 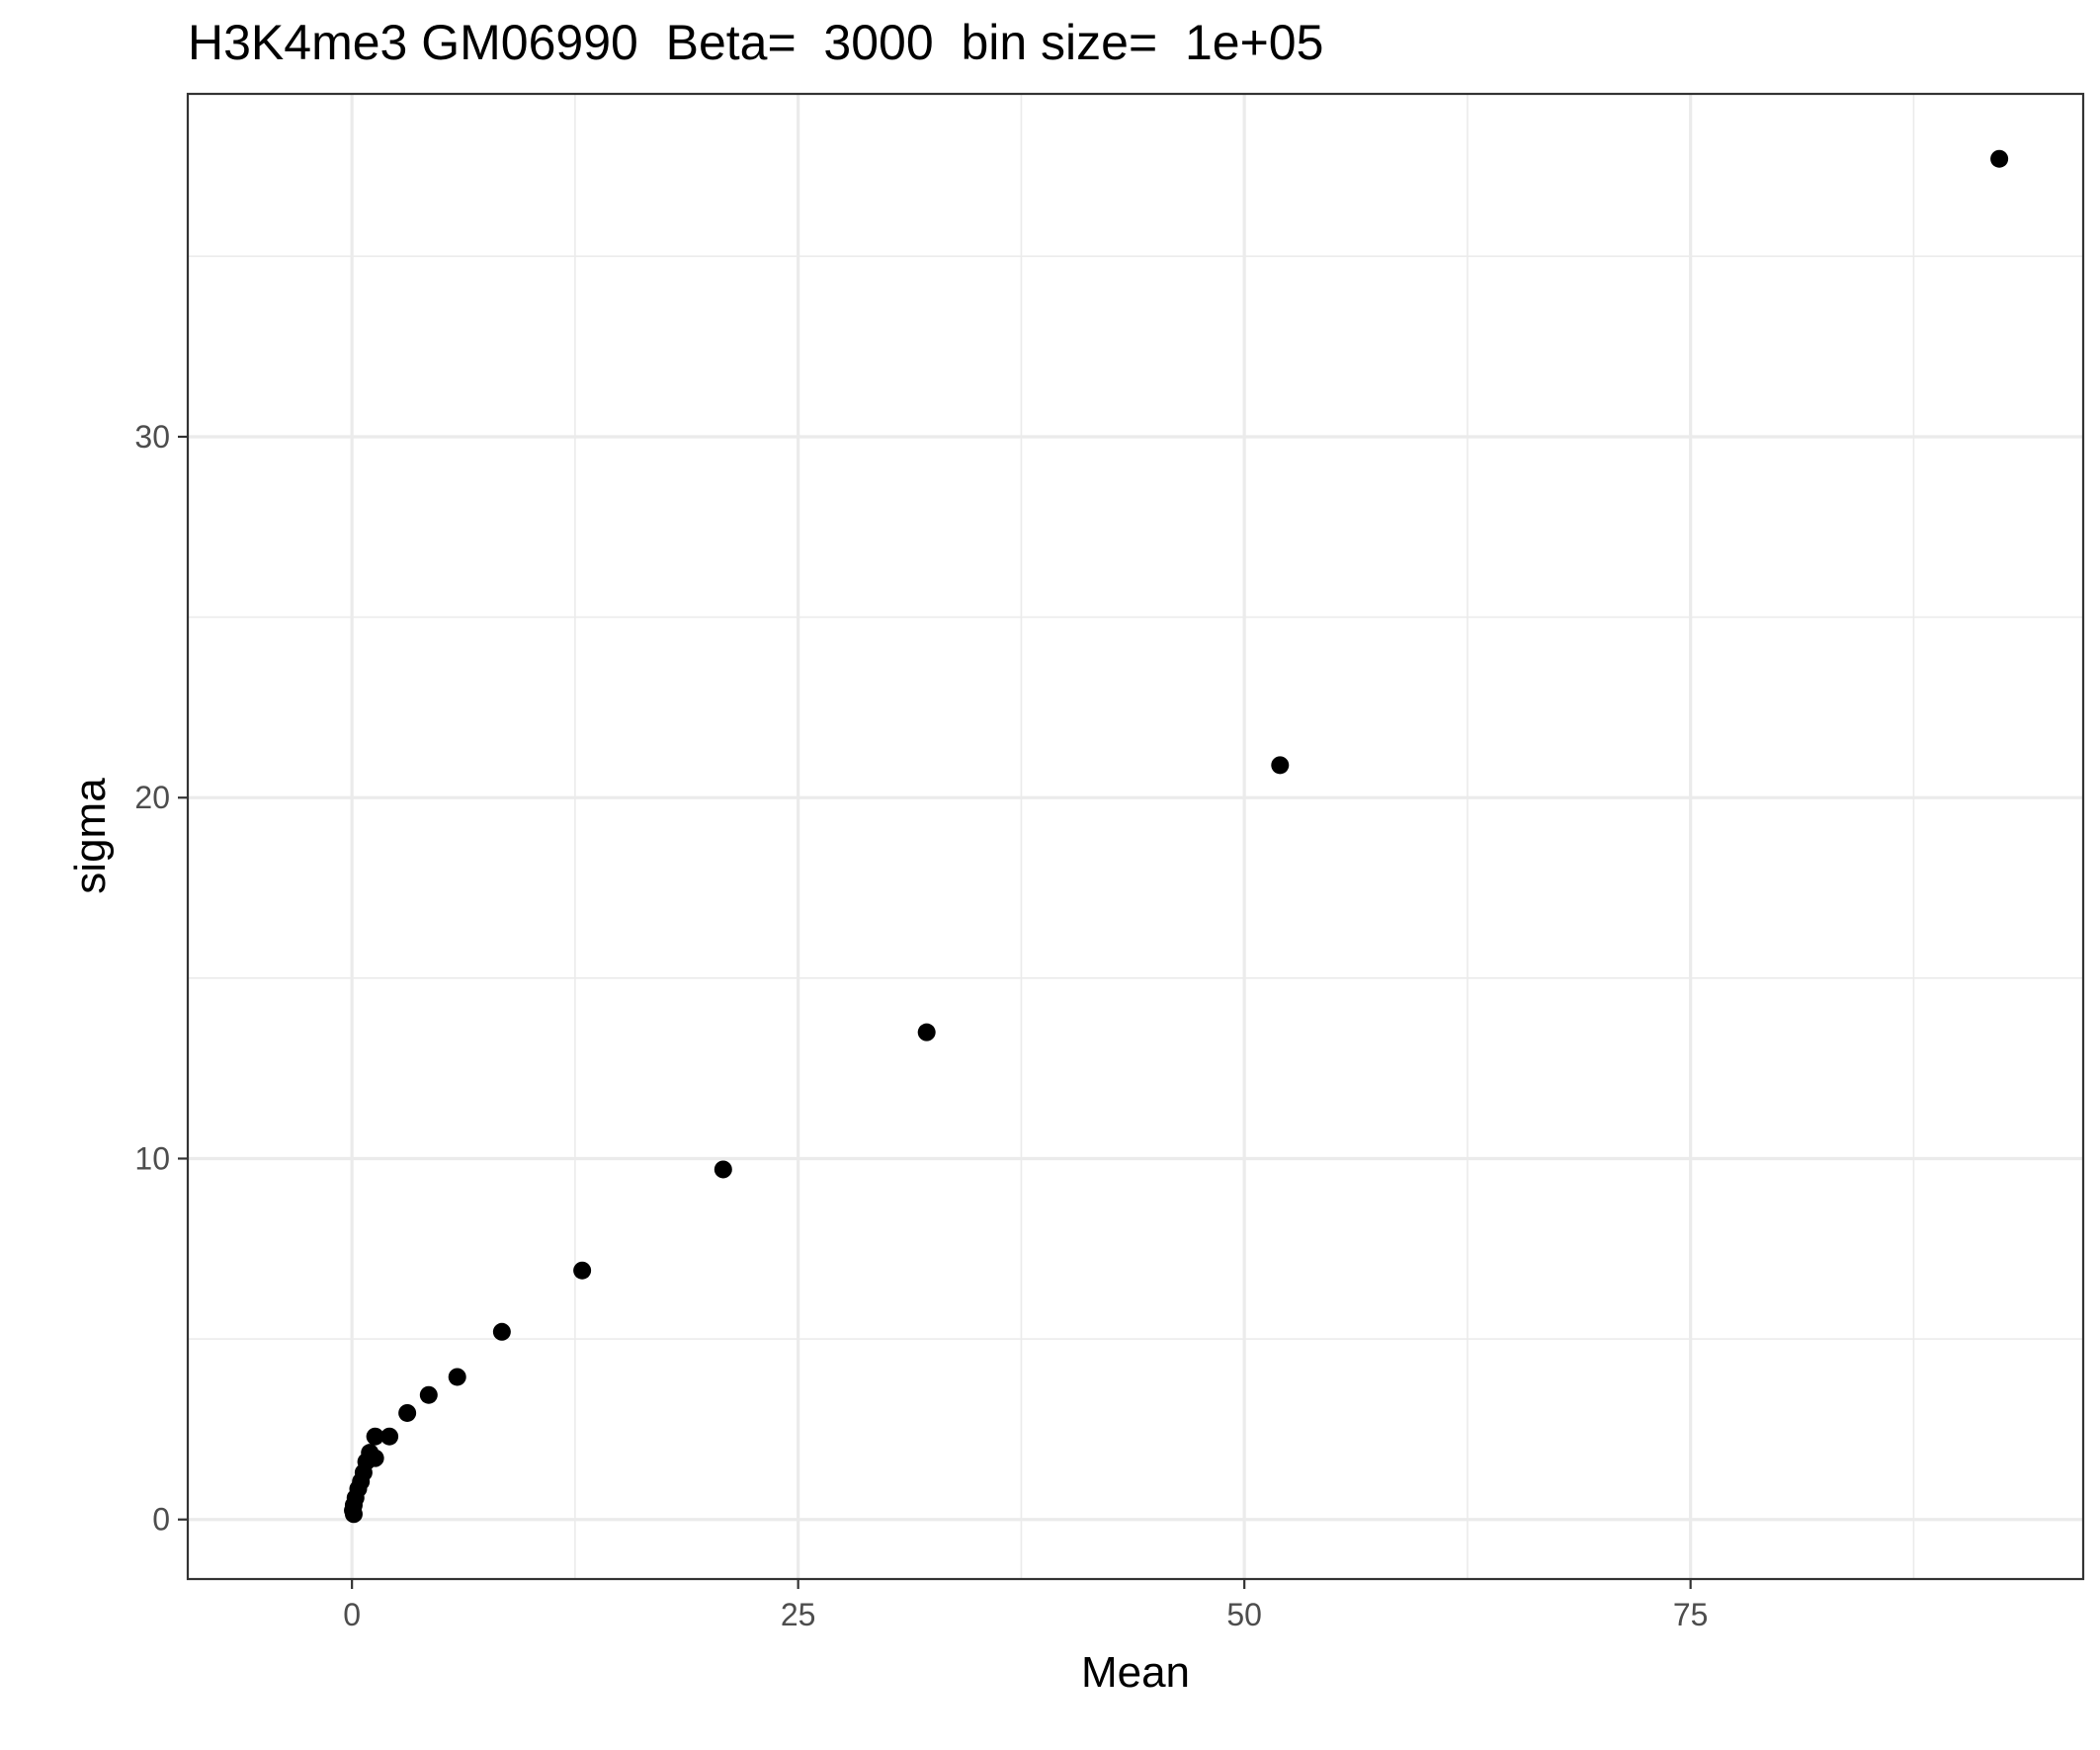 I want to click on x-tick-label: 0, so click(x=352, y=1614).